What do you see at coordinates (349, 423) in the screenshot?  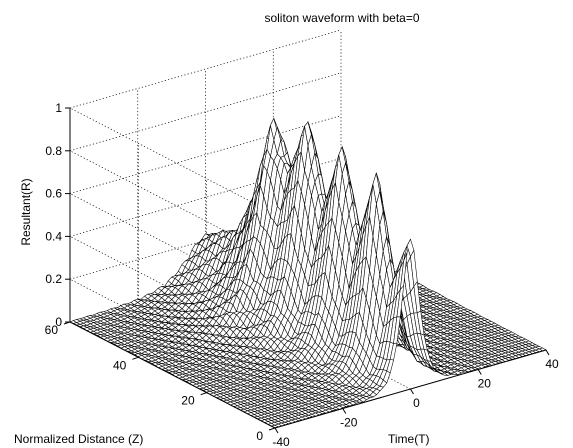 I see `x-tick-label: -20` at bounding box center [349, 423].